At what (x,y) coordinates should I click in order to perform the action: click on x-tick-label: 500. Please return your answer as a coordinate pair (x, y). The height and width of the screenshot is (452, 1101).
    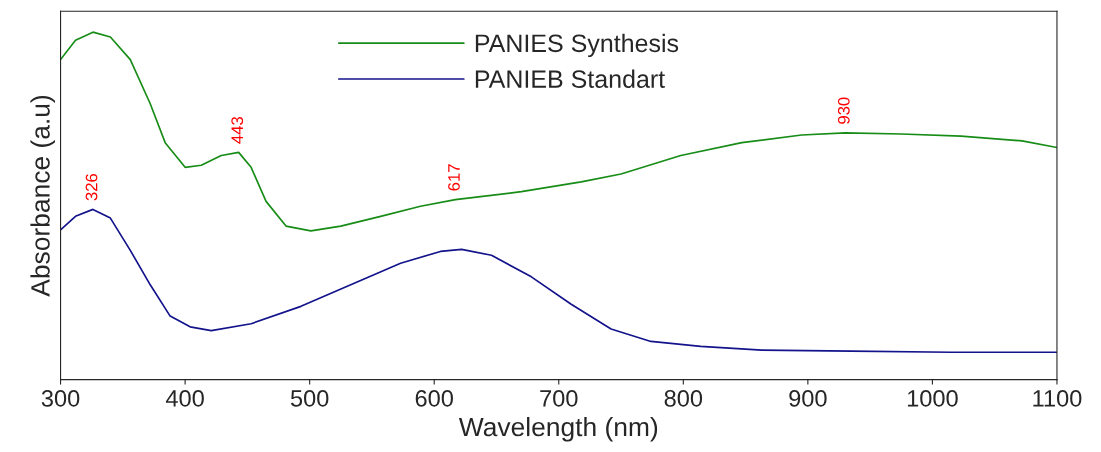
    Looking at the image, I should click on (309, 398).